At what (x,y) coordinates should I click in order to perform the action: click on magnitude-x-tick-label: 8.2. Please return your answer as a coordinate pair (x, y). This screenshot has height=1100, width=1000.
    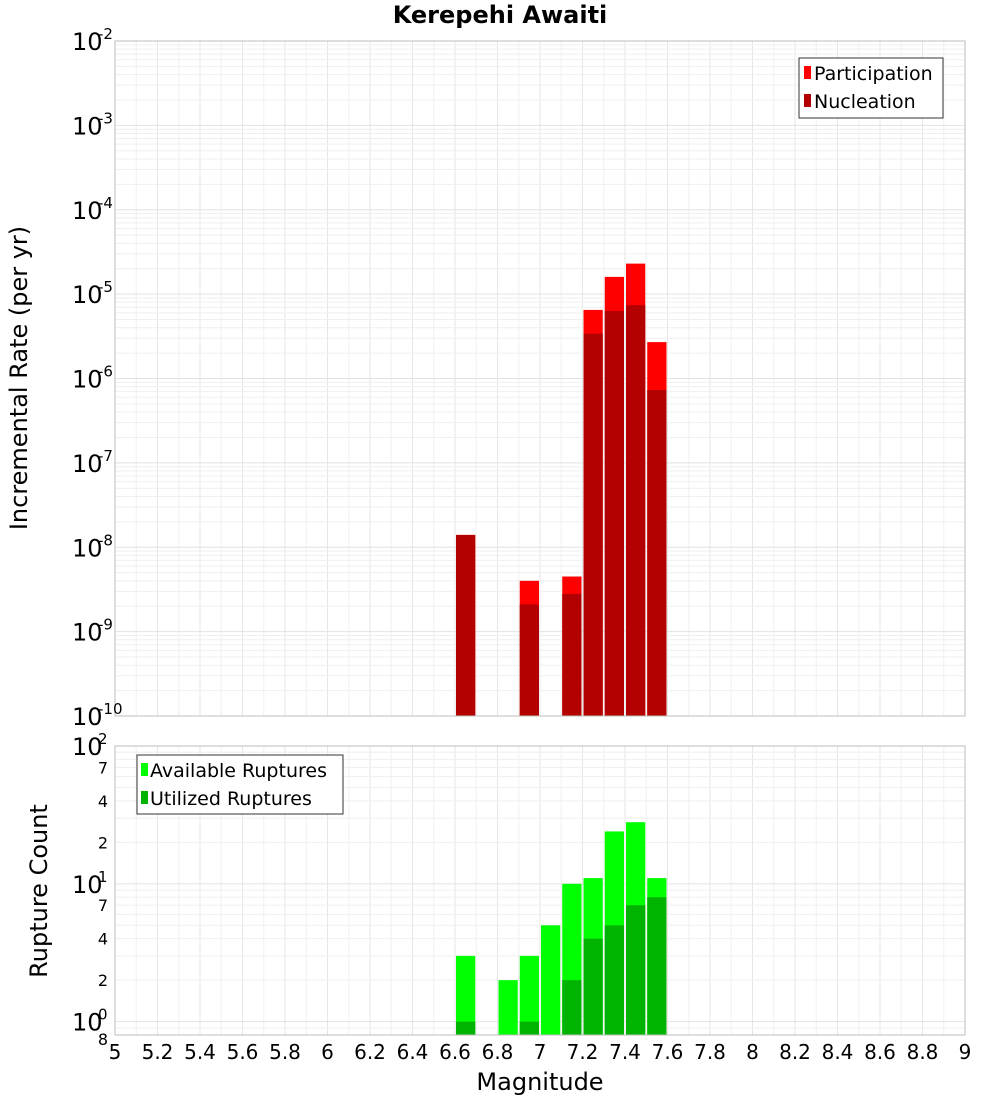
    Looking at the image, I should click on (795, 1052).